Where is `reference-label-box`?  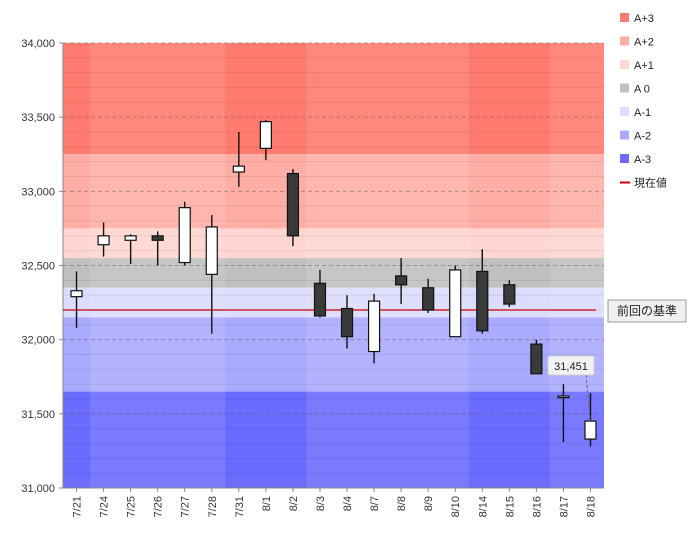
reference-label-box is located at coordinates (647, 311).